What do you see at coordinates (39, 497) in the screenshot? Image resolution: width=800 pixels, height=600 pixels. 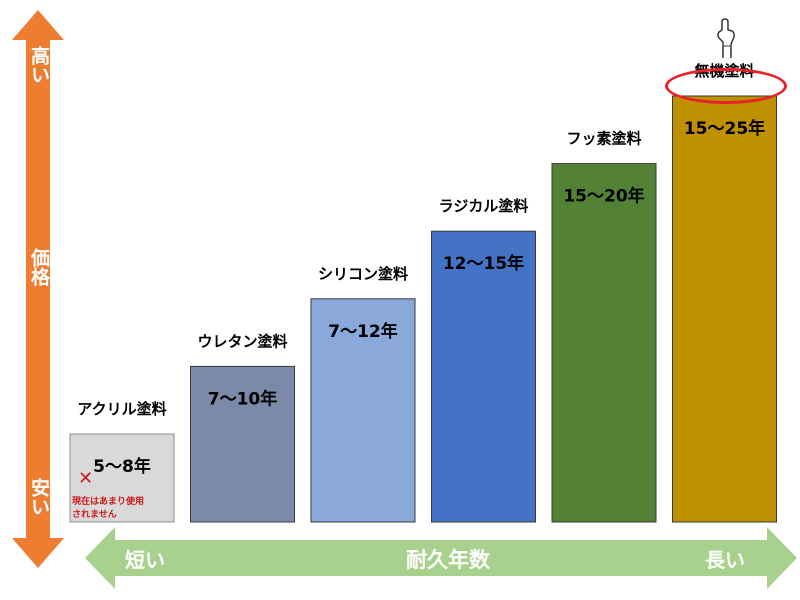 I see `price-low-label: 安い` at bounding box center [39, 497].